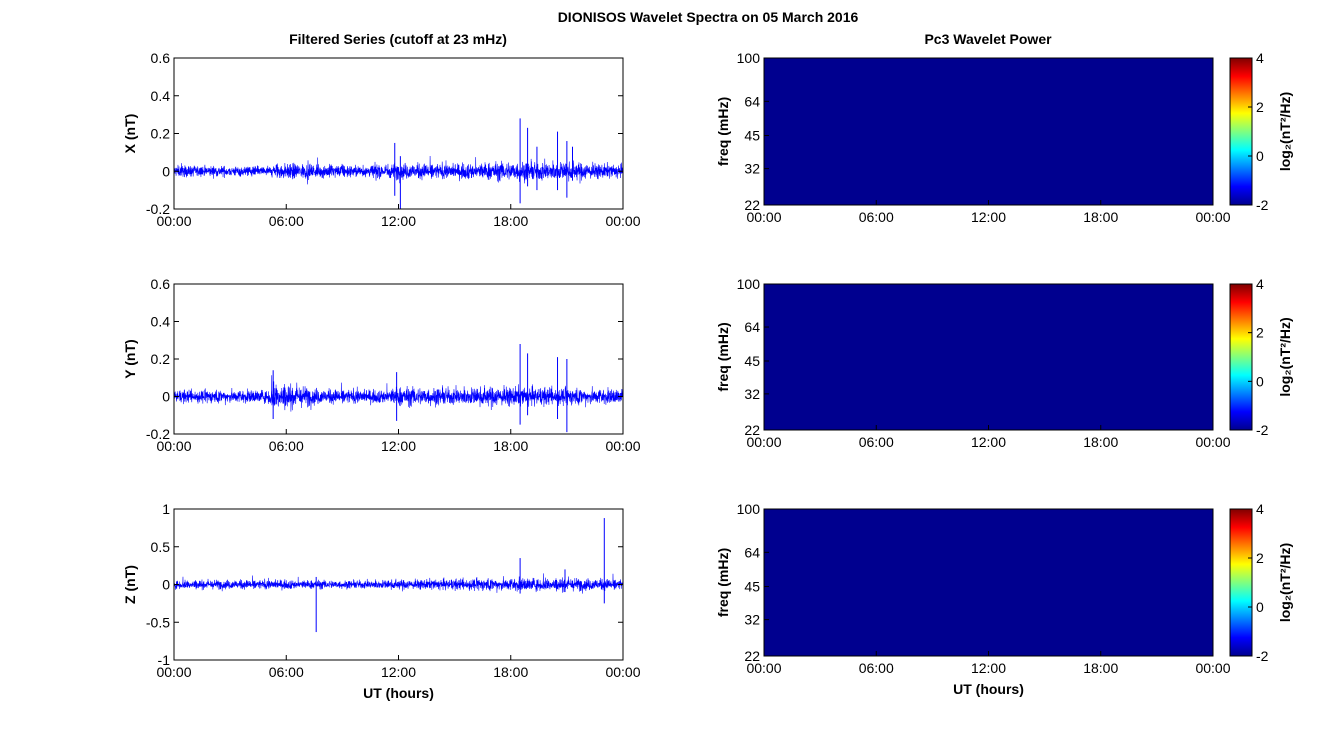 This screenshot has width=1339, height=754. Describe the element at coordinates (158, 622) in the screenshot. I see `y-tick-label: -0.5` at that location.